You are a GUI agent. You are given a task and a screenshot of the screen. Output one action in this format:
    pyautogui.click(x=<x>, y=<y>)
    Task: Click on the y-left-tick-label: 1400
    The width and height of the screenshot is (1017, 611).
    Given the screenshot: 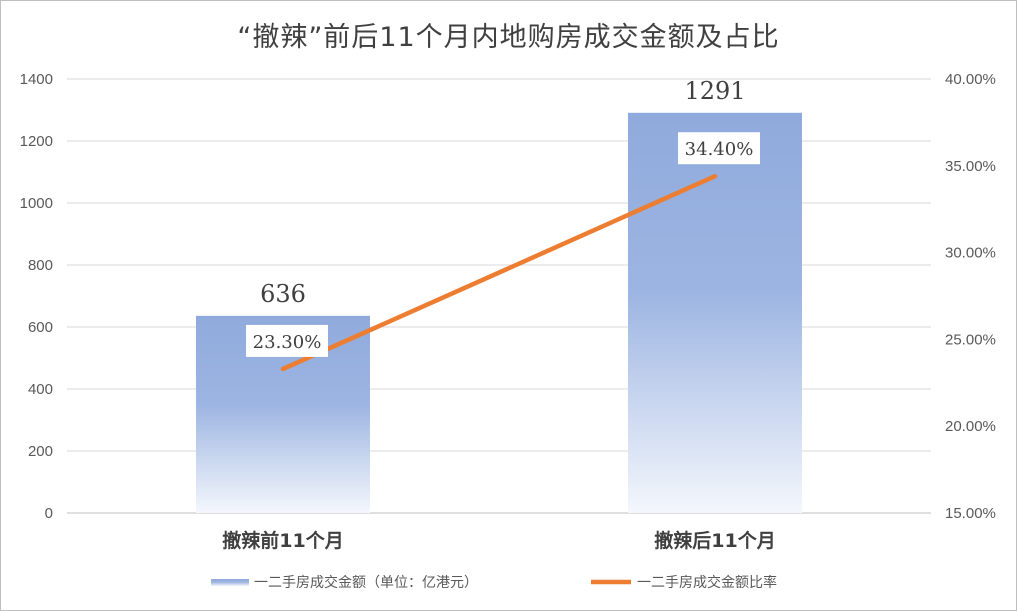 What is the action you would take?
    pyautogui.click(x=36, y=79)
    